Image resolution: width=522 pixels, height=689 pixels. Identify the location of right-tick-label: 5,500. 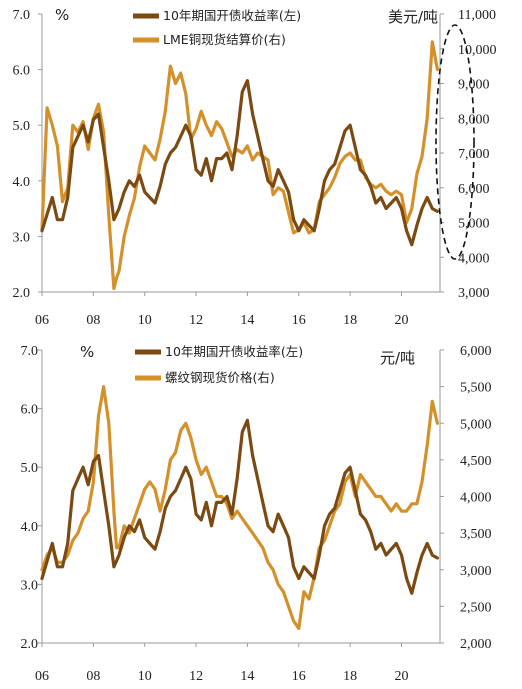
(476, 388).